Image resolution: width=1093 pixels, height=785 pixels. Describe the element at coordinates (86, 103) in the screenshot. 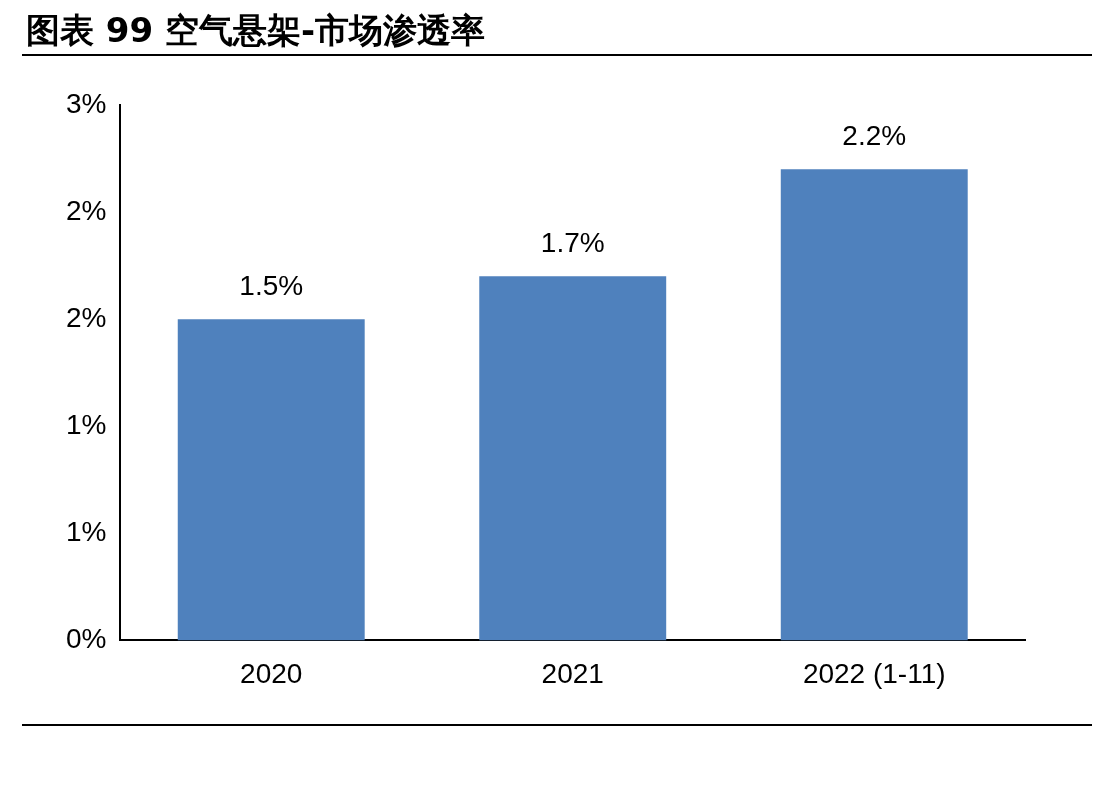

I see `y-tick-label: 3%` at that location.